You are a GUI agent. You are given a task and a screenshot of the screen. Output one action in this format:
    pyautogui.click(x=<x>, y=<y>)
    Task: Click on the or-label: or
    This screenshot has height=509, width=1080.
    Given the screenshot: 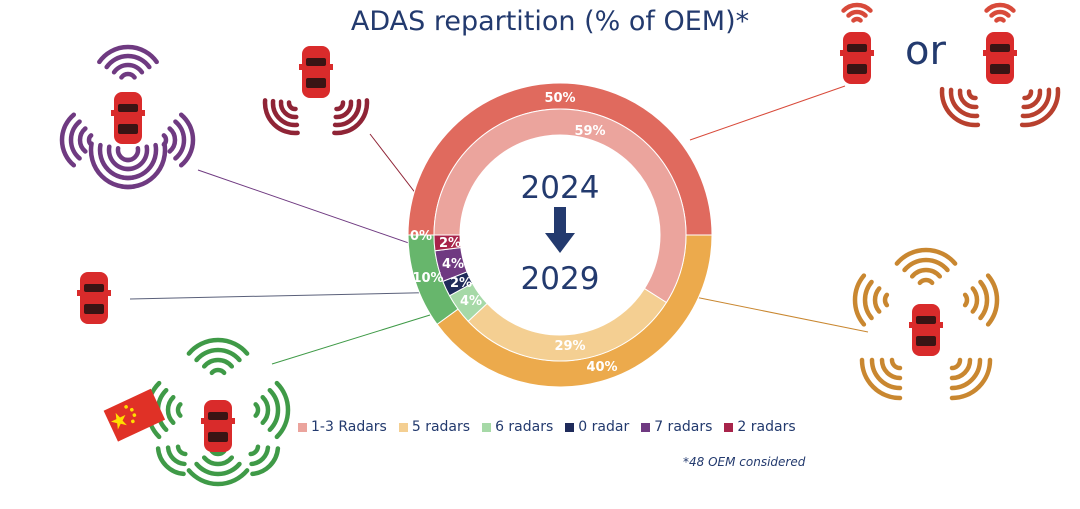 What is the action you would take?
    pyautogui.click(x=925, y=51)
    